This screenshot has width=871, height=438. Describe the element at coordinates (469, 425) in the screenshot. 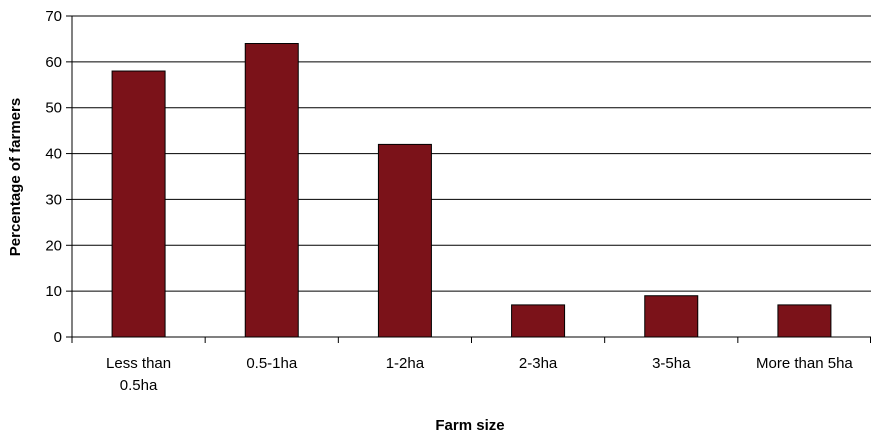

I see `x-axis-title: Farm size` at that location.